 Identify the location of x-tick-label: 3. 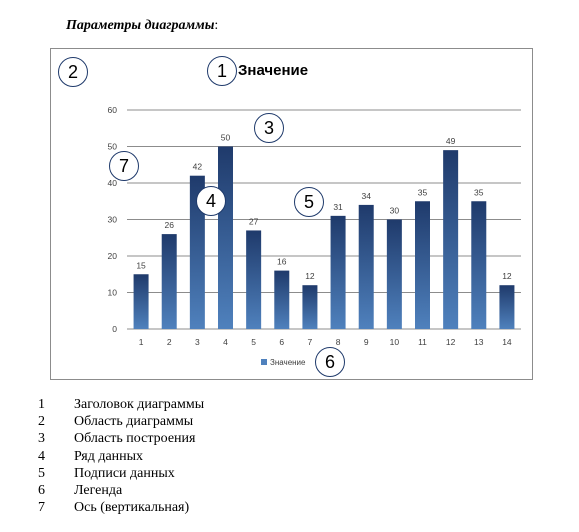
(197, 342).